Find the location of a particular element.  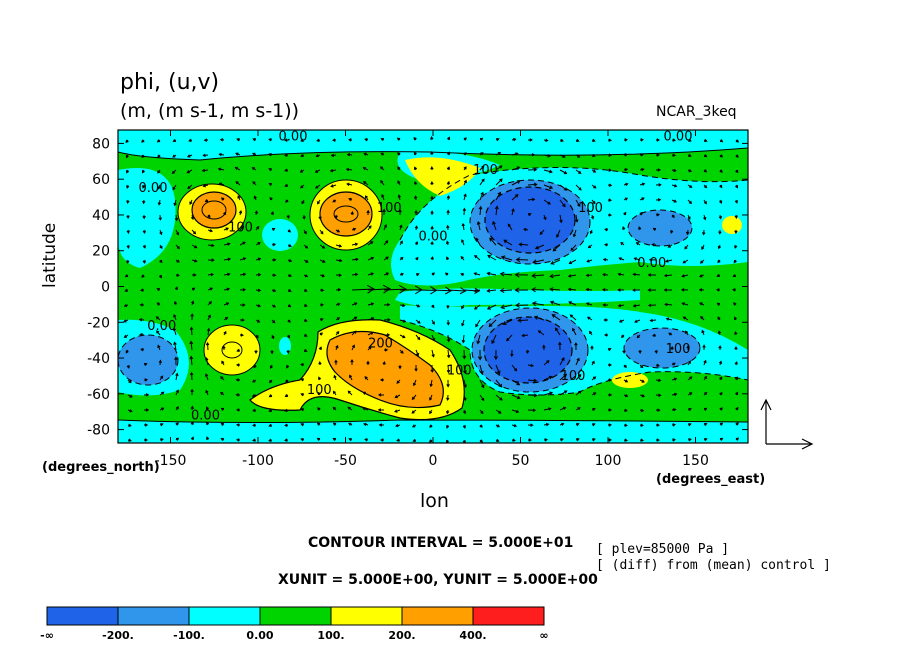

colorbar-label: 400. is located at coordinates (472, 635).